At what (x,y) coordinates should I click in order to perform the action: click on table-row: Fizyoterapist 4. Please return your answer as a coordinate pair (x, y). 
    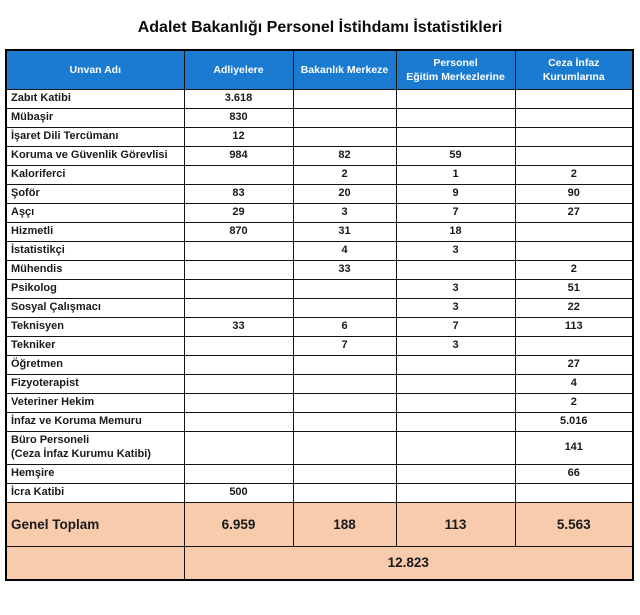
    Looking at the image, I should click on (319, 383).